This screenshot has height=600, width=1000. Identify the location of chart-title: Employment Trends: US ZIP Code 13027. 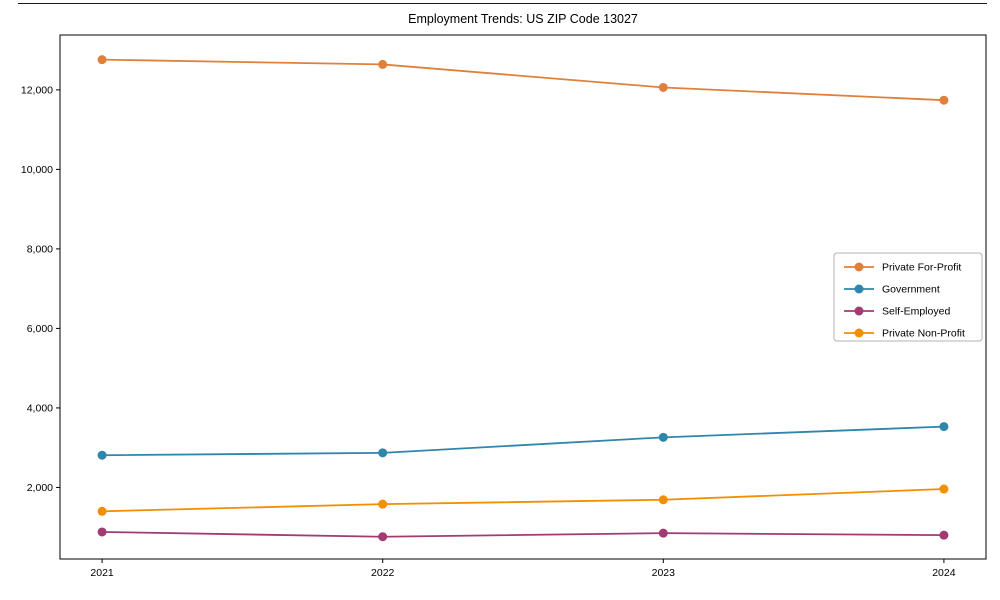
(523, 19).